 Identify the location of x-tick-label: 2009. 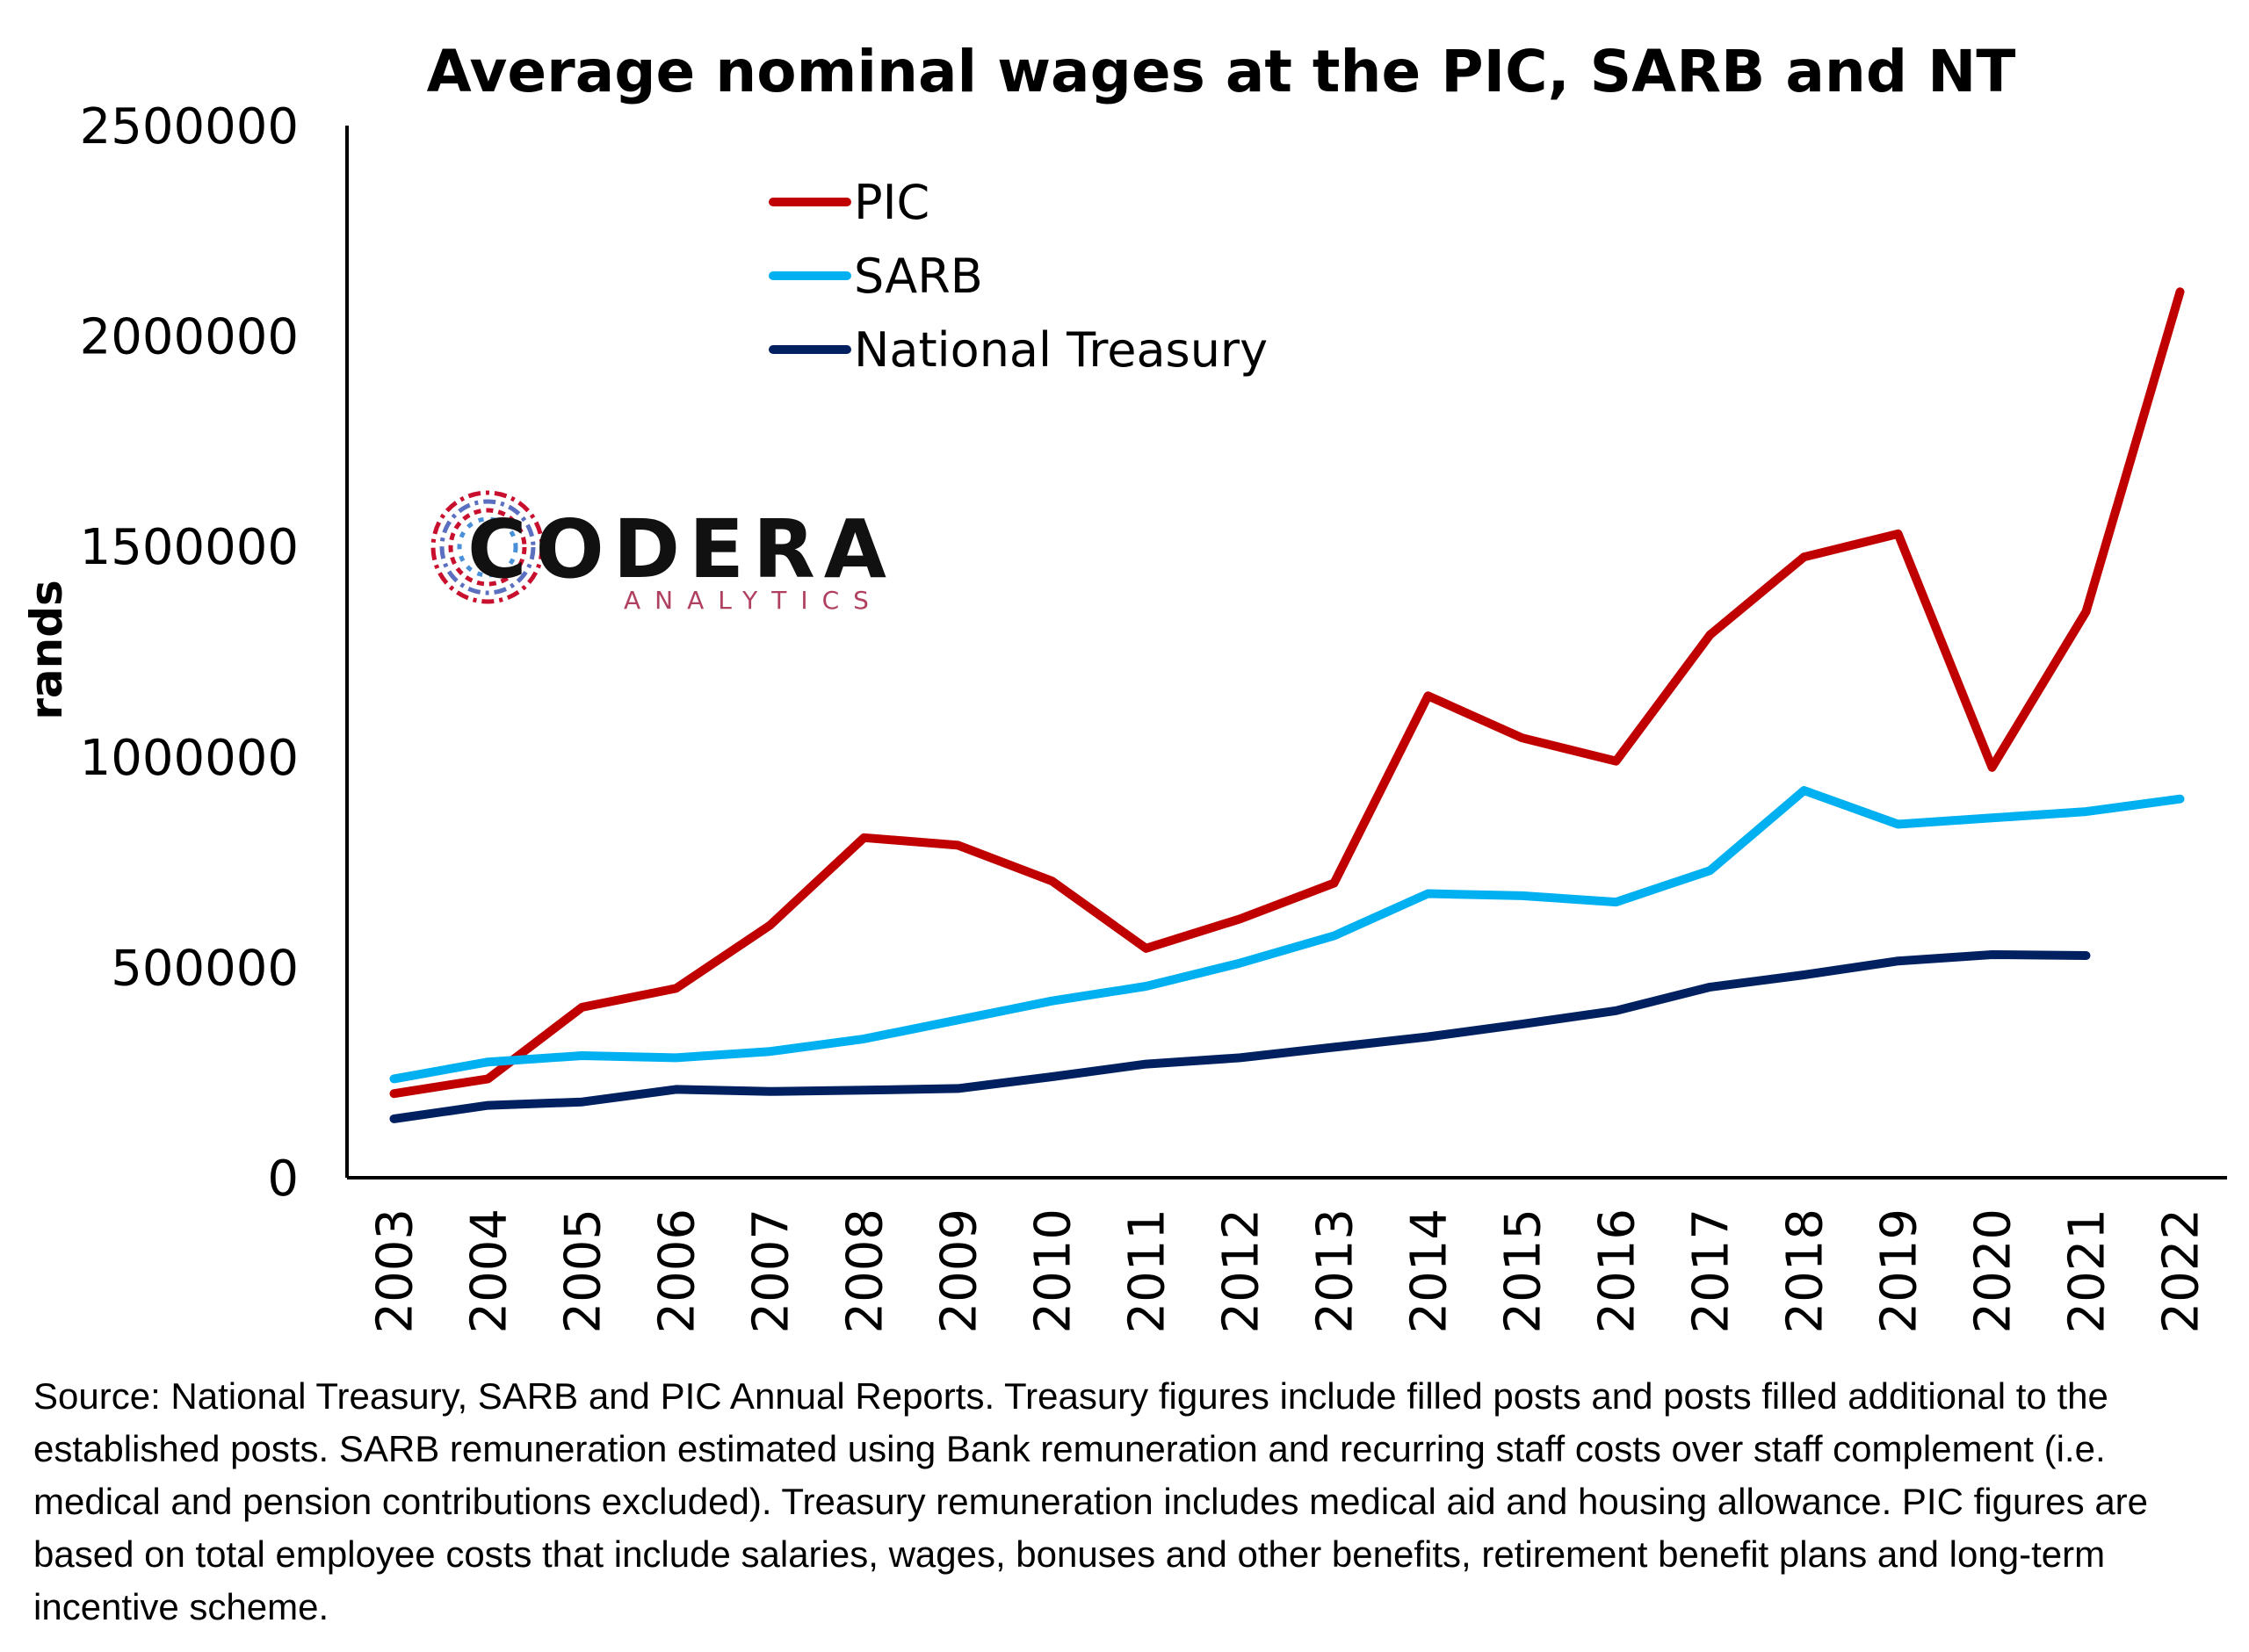
(959, 1271).